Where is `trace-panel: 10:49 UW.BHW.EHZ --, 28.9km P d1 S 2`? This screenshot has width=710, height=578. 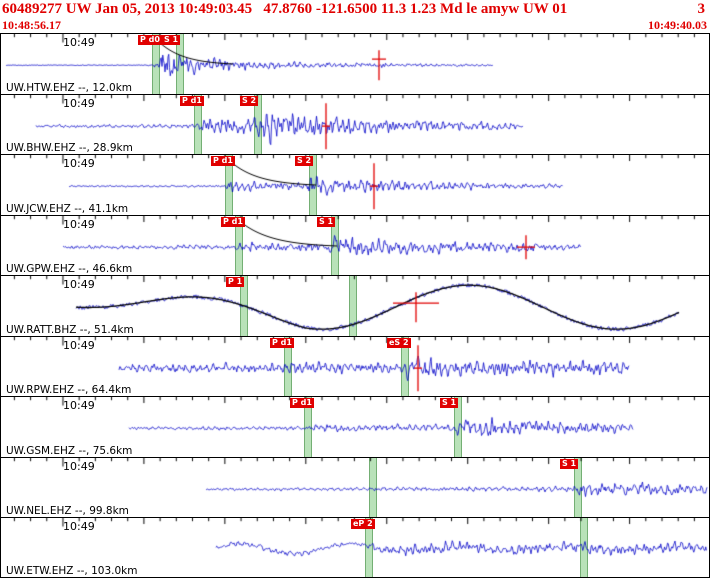 trace-panel: 10:49 UW.BHW.EHZ --, 28.9km P d1 S 2 is located at coordinates (355, 124).